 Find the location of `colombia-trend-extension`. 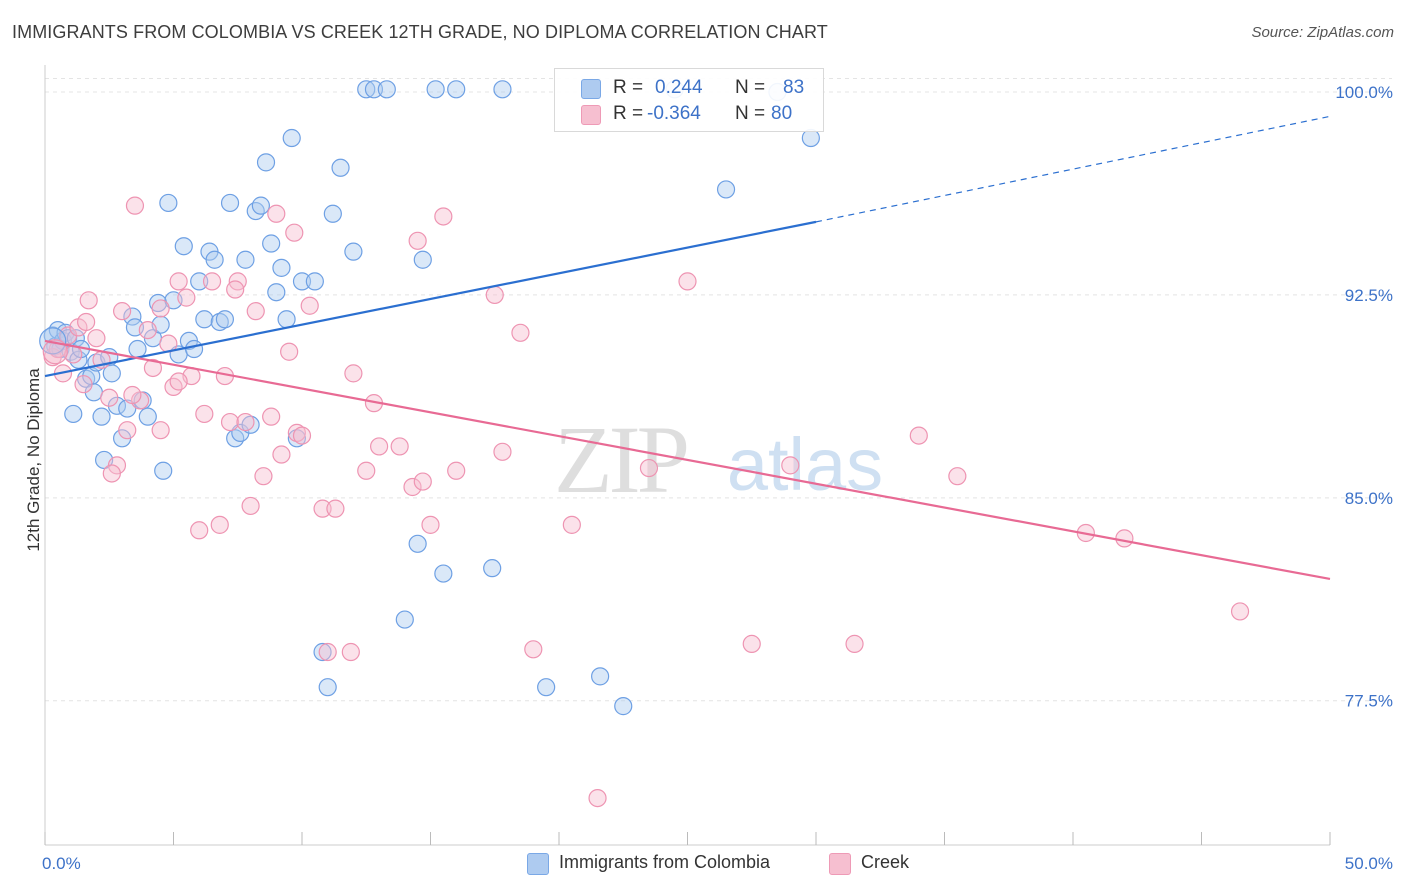

colombia-trend-extension is located at coordinates (1073, 169).